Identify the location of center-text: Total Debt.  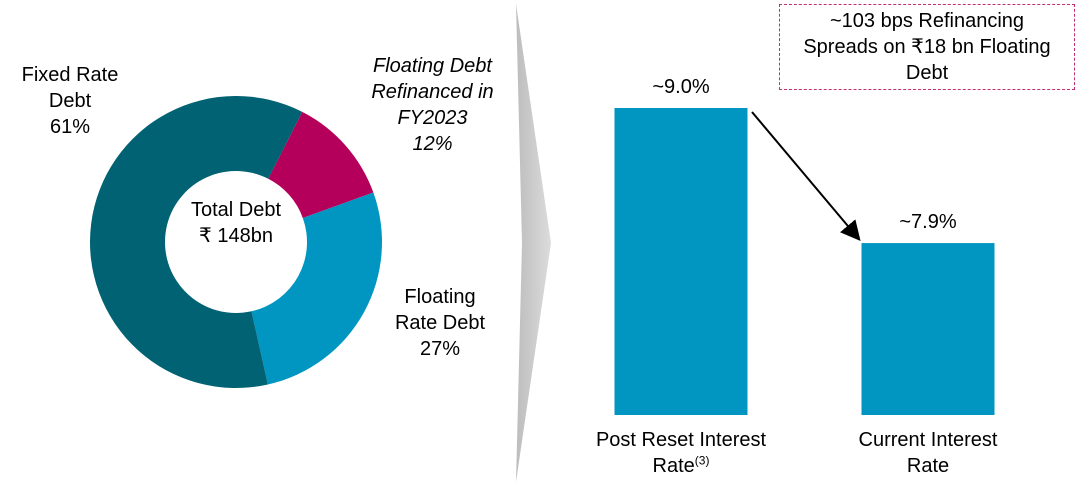
(236, 210).